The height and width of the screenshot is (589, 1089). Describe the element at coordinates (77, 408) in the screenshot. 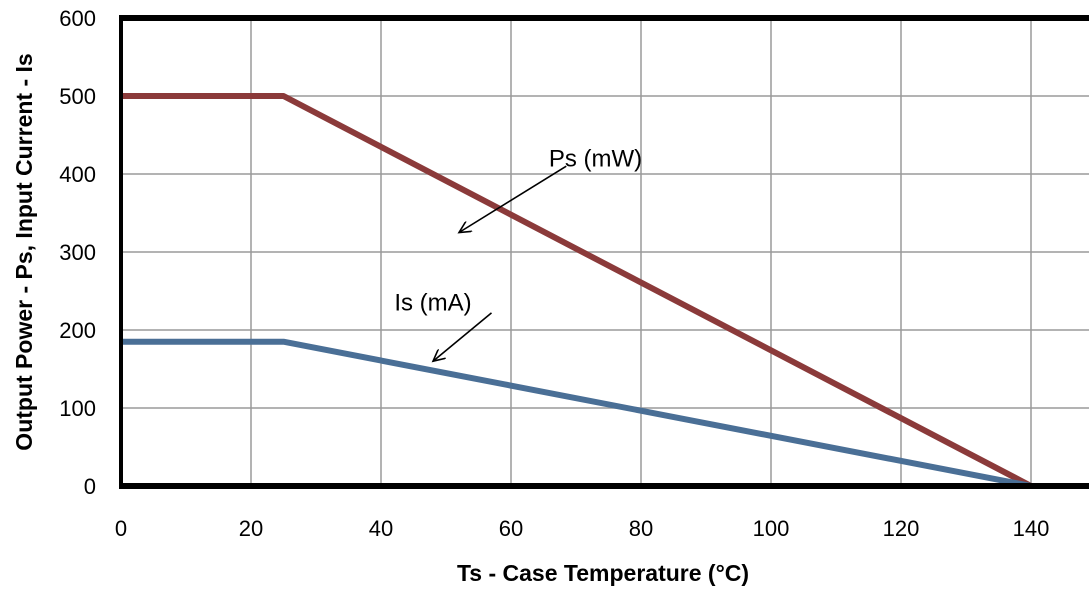

I see `y-tick-label: 100` at that location.